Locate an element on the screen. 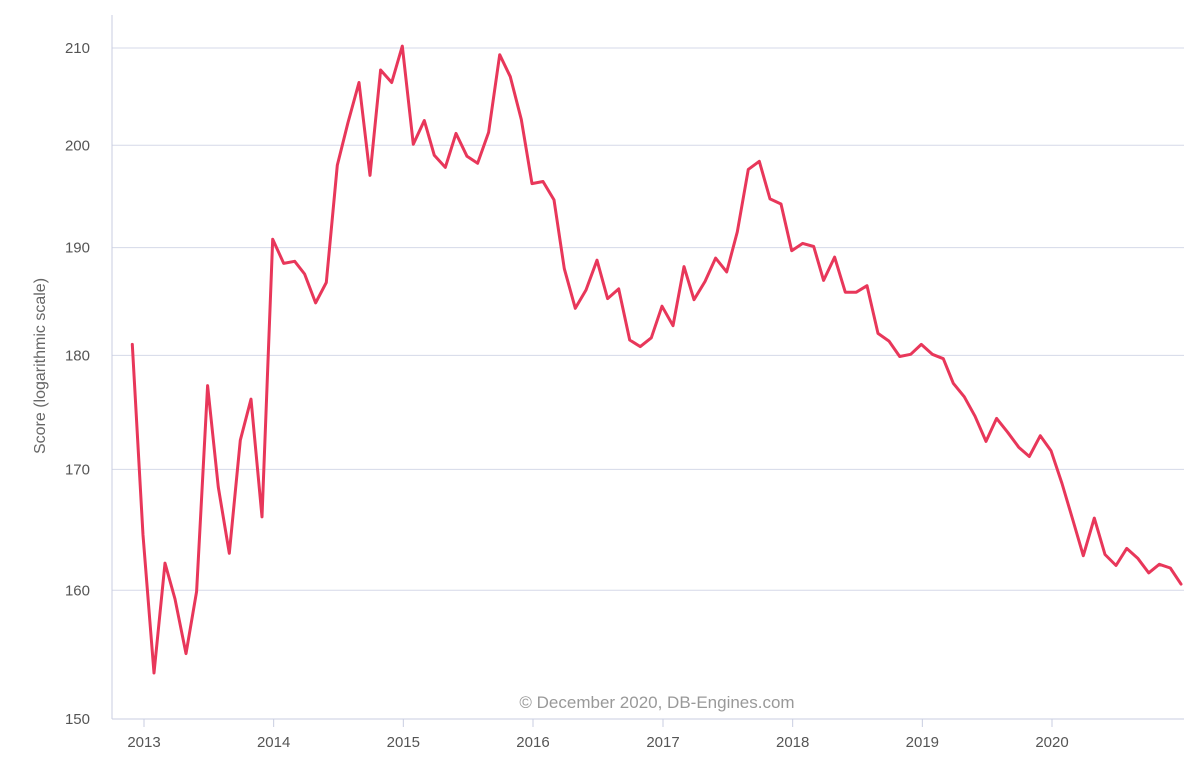 This screenshot has width=1200, height=762. y-tick-labels: 150 160 170 180 190 200 210 is located at coordinates (77, 384).